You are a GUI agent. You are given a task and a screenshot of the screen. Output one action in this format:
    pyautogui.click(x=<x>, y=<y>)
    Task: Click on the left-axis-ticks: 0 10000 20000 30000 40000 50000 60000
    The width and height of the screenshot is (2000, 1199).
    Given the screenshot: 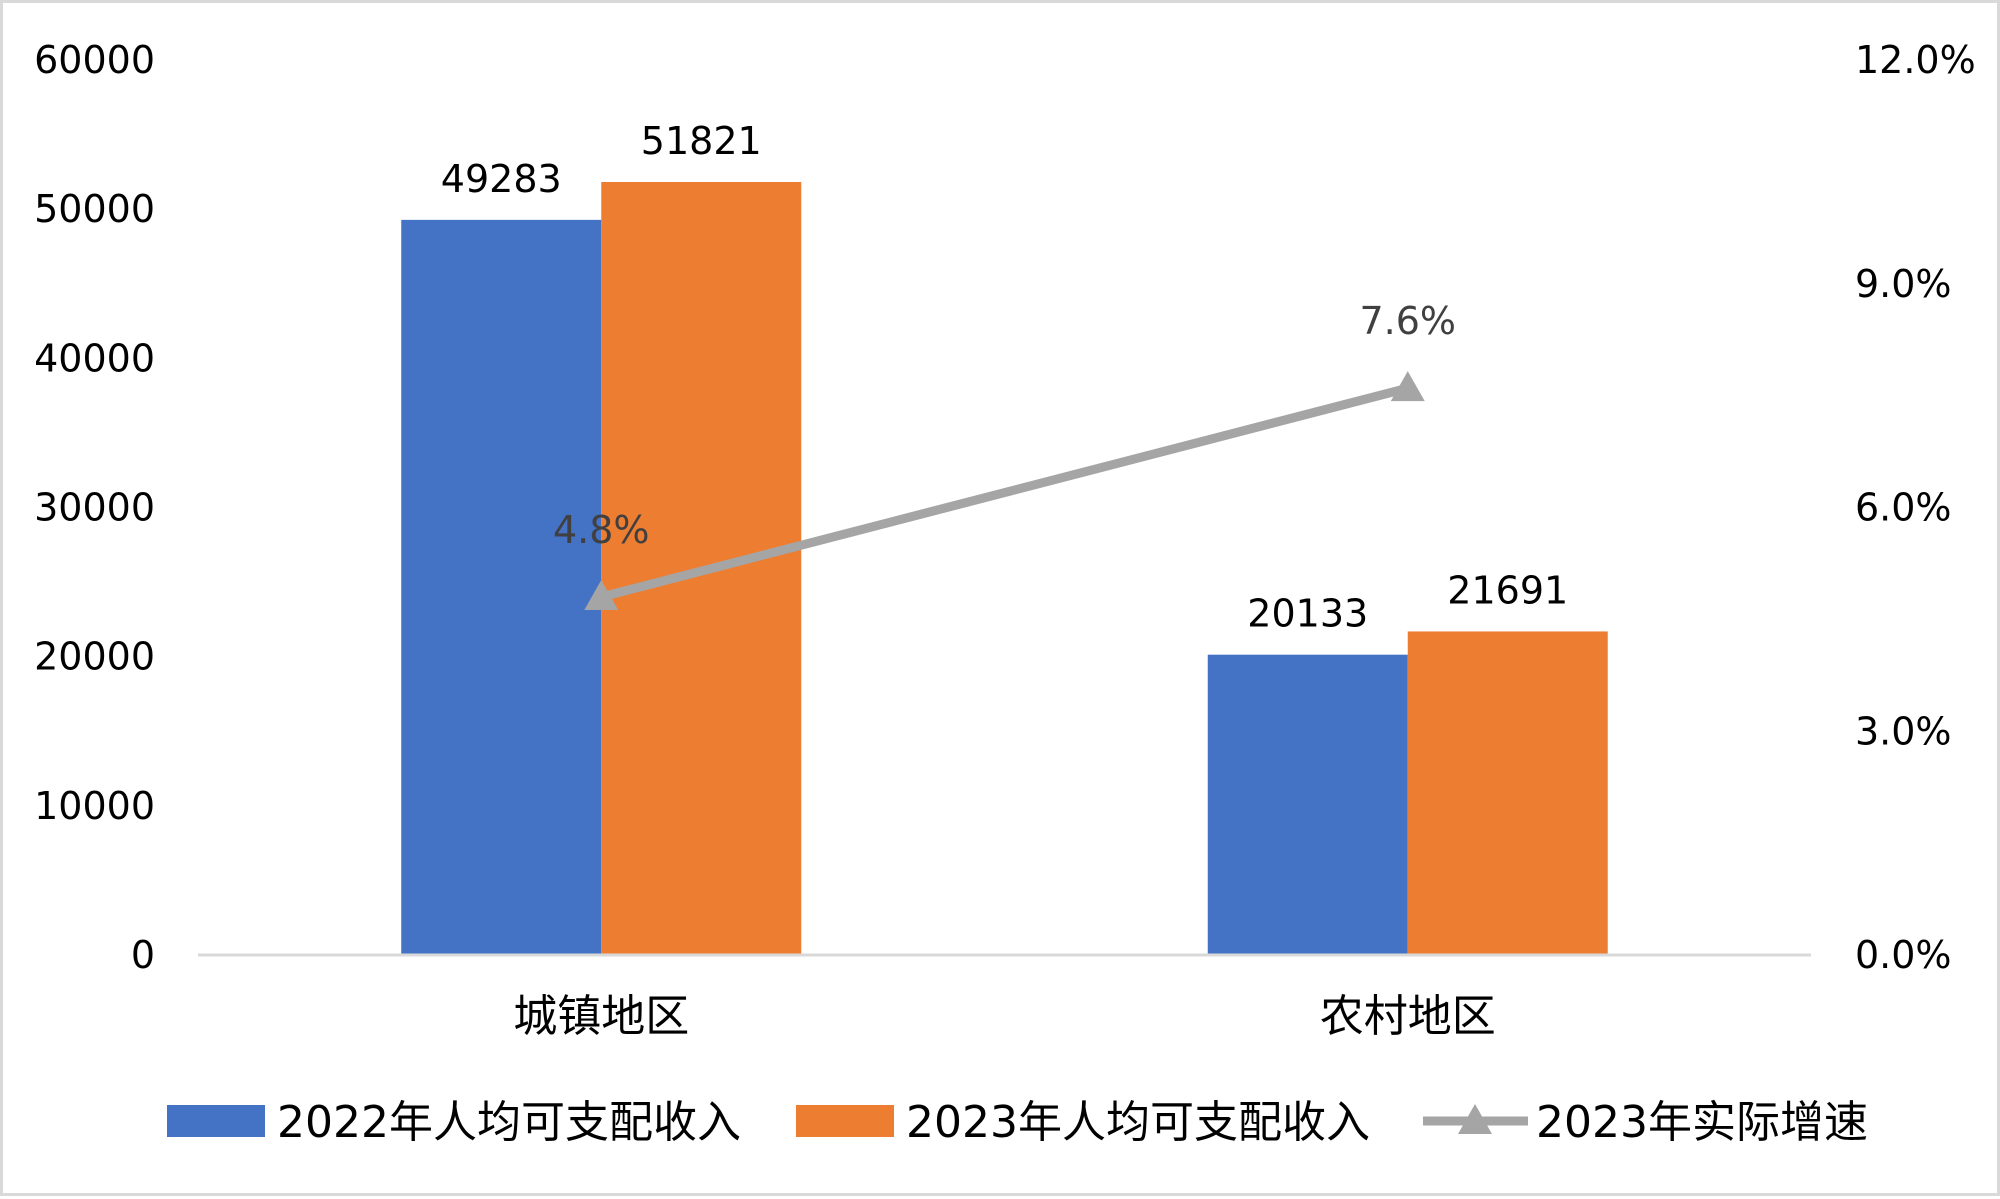 What is the action you would take?
    pyautogui.click(x=94, y=507)
    